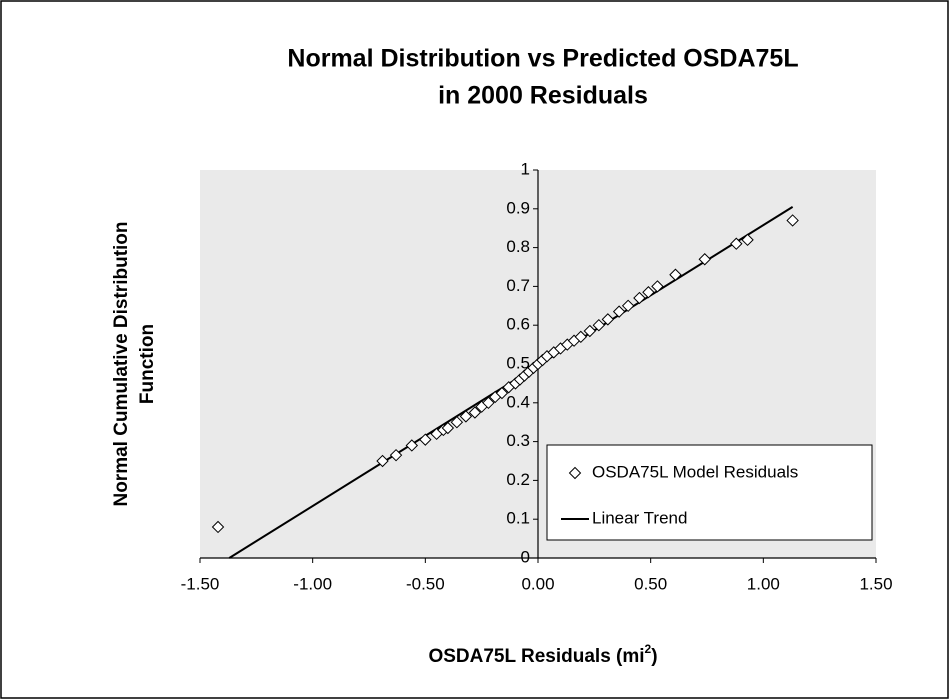 Image resolution: width=950 pixels, height=700 pixels. I want to click on y-tick-label: 0.9, so click(518, 207).